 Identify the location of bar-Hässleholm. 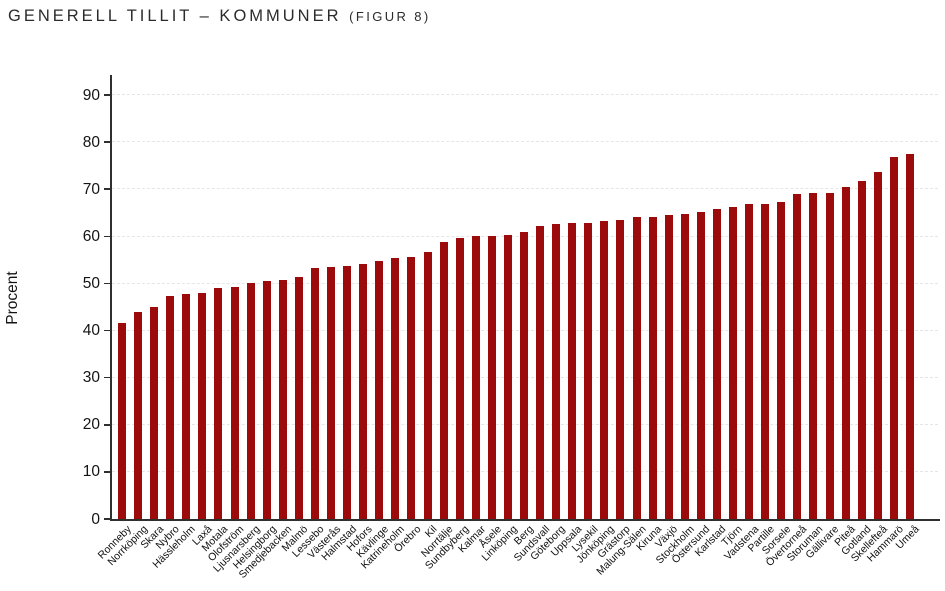
(186, 406).